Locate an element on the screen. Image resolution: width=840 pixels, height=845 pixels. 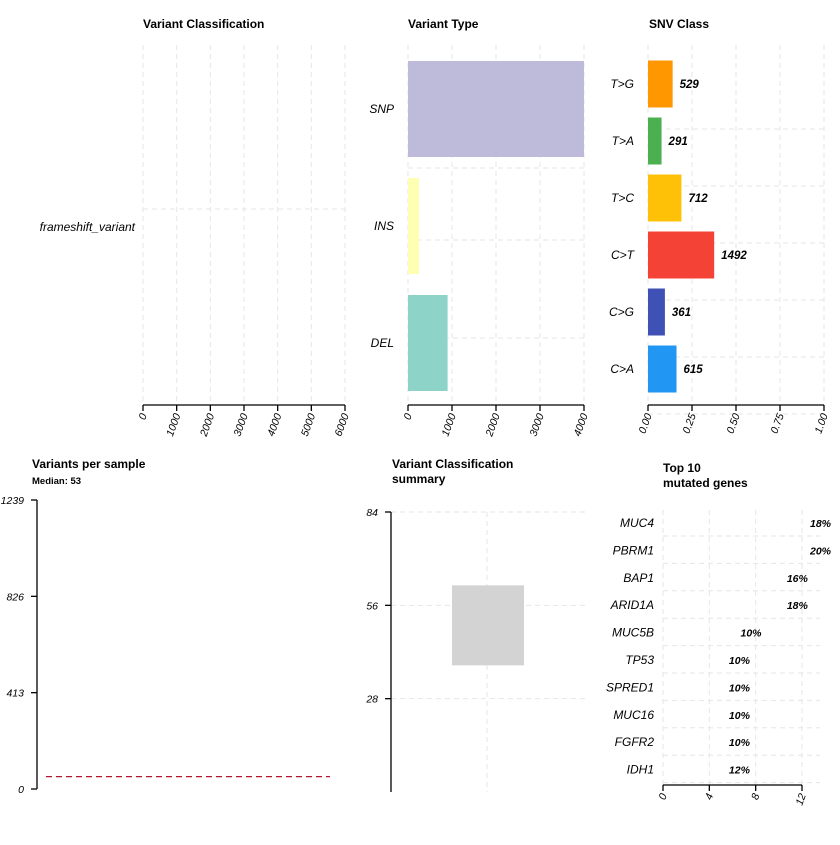
chart-title: mutated genes is located at coordinates (705, 483).